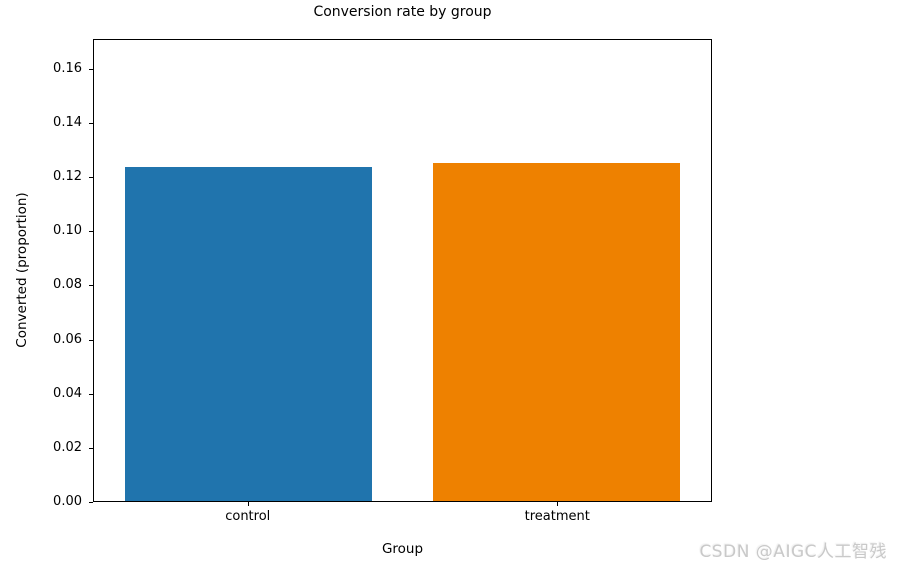  Describe the element at coordinates (557, 516) in the screenshot. I see `x-tick-label-treatment: treatment` at that location.